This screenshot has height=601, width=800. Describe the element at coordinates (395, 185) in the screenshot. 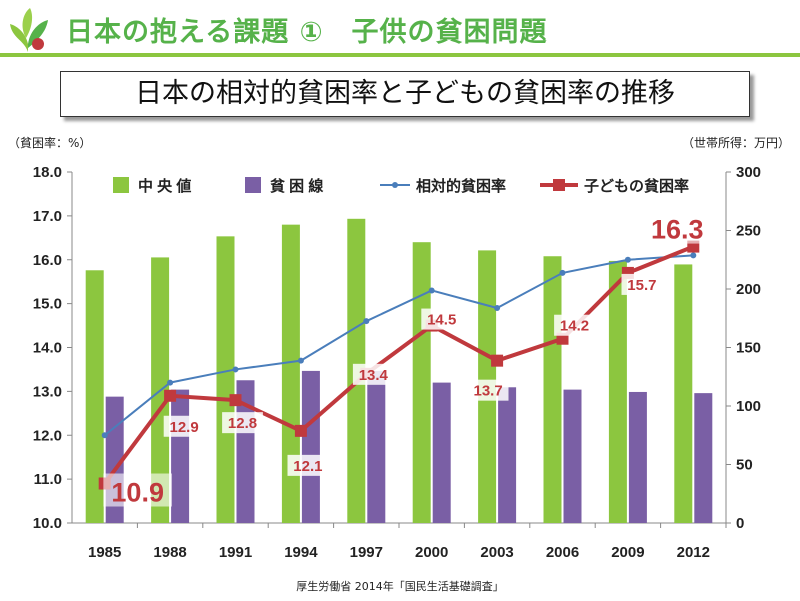

I see `legend-relative-marker` at that location.